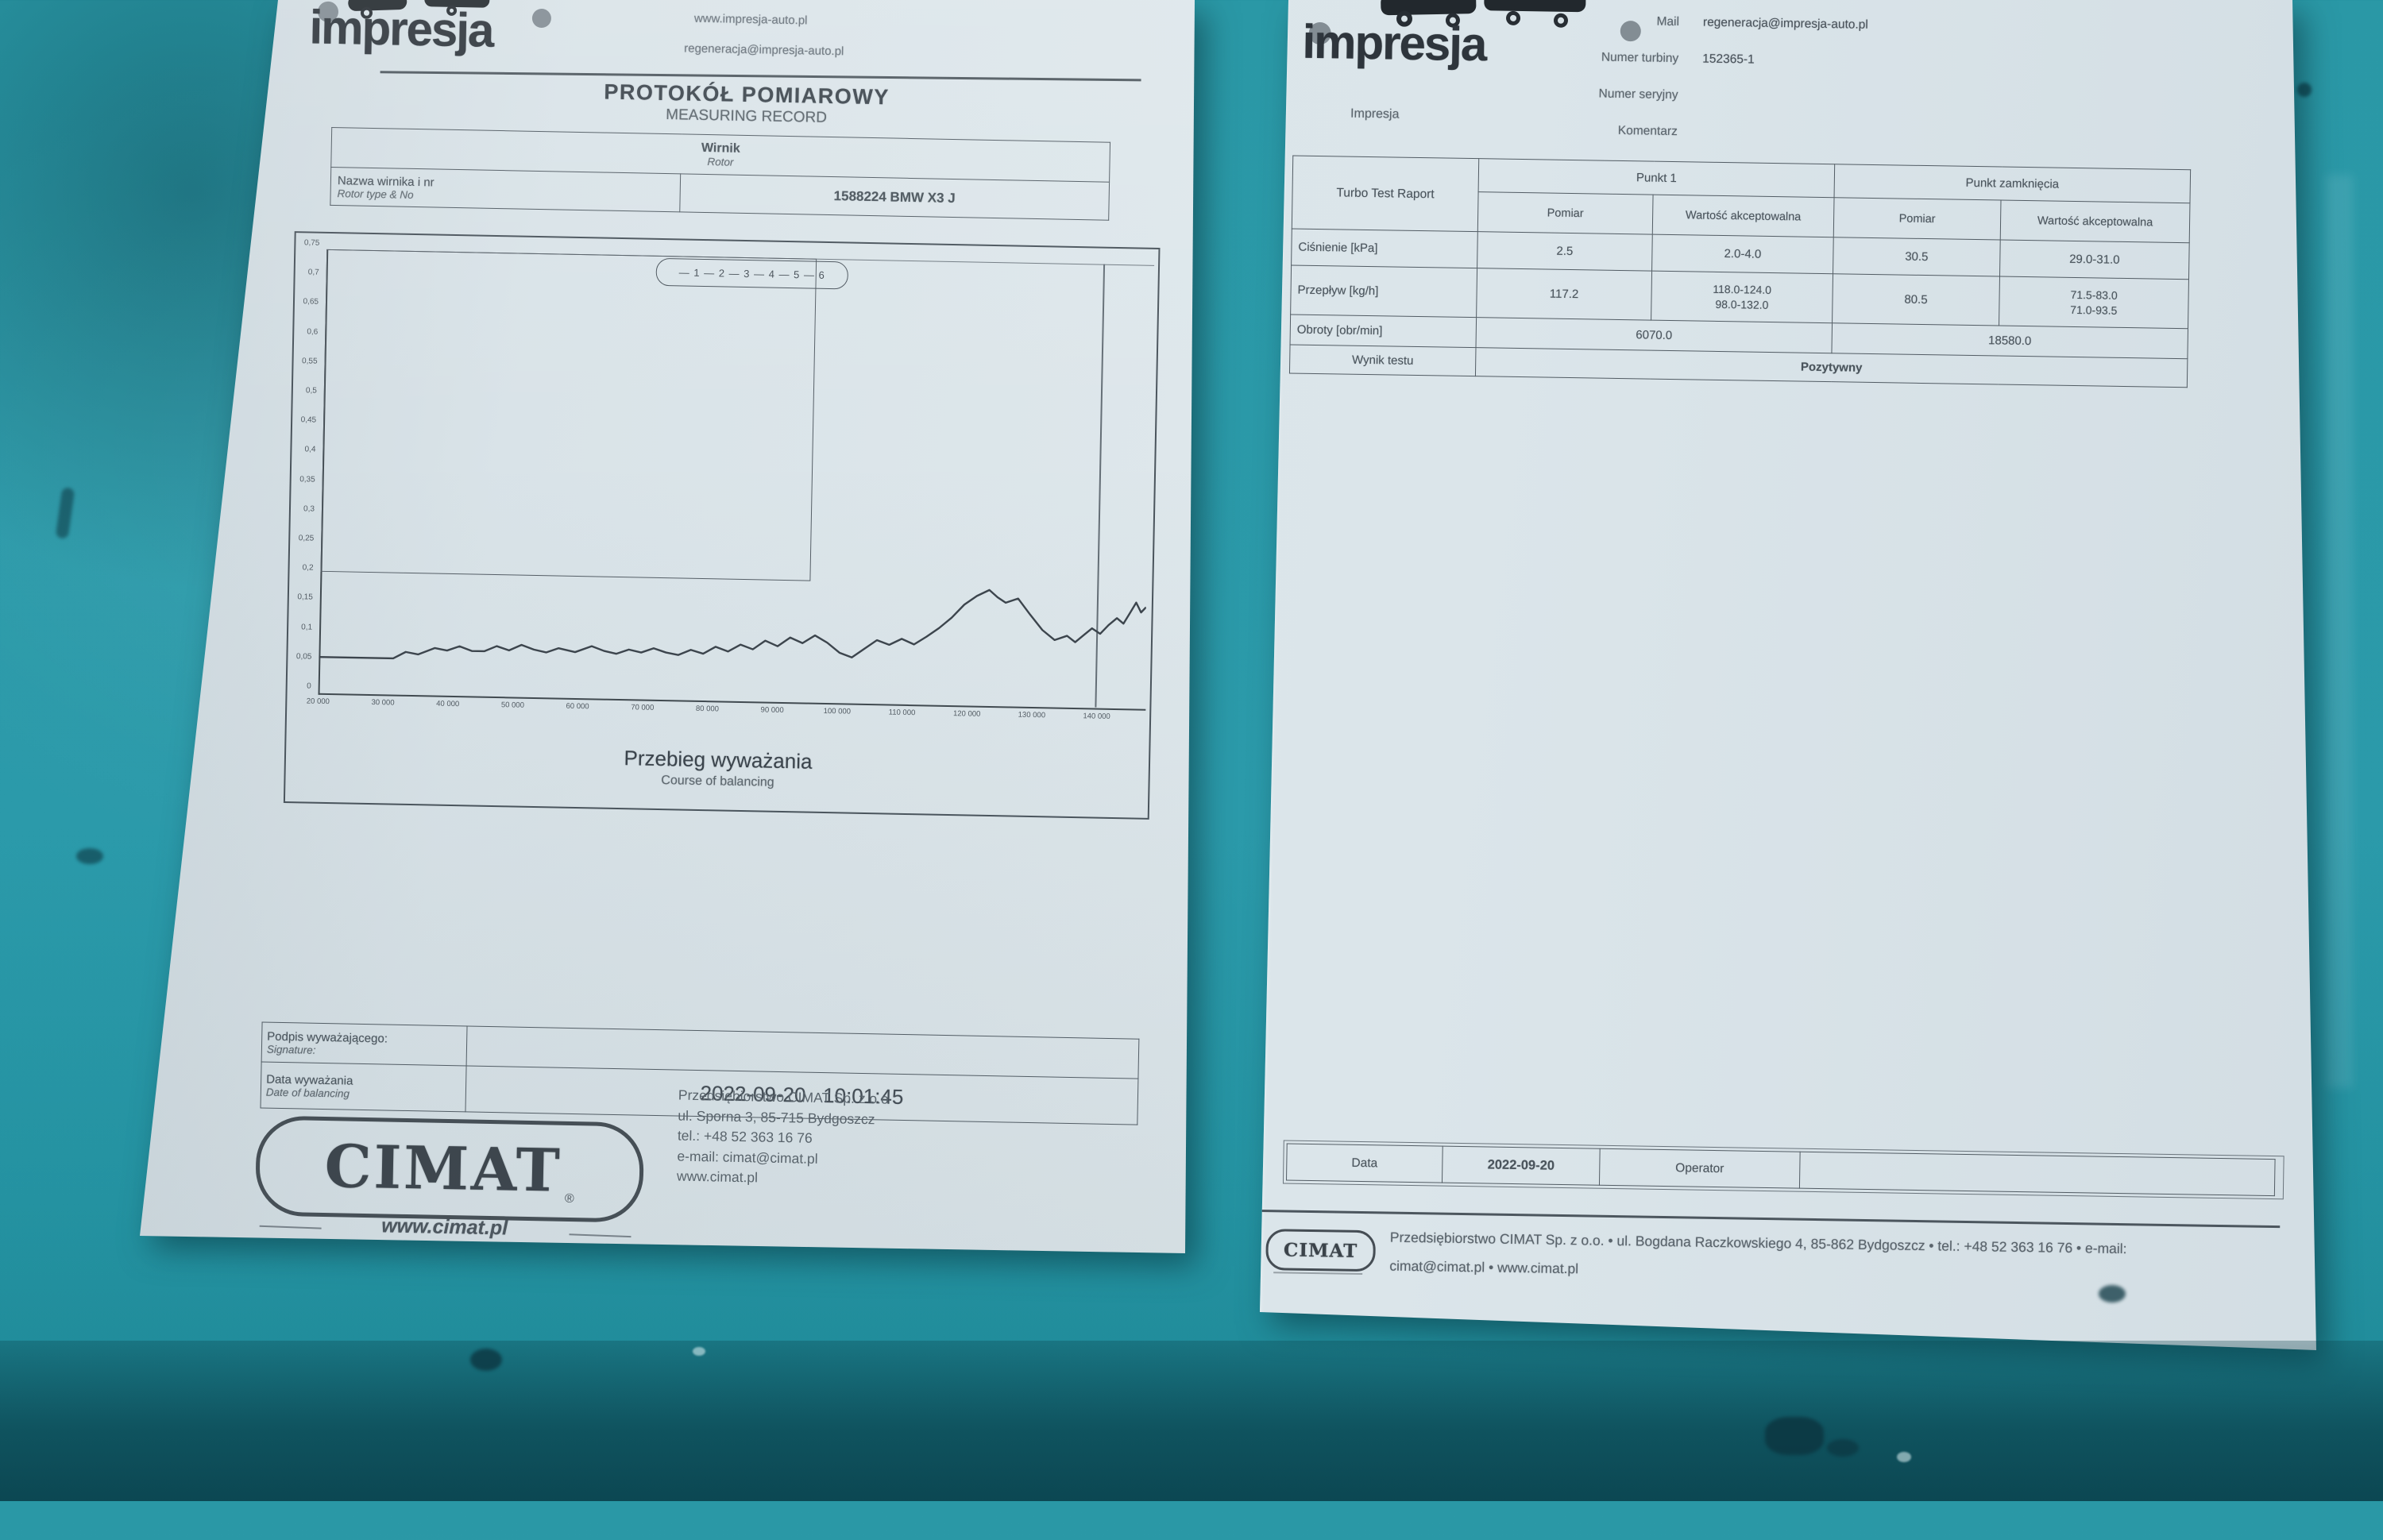 The image size is (2383, 1540). I want to click on cimat-footer-logo-text: CIMAT, so click(1320, 1250).